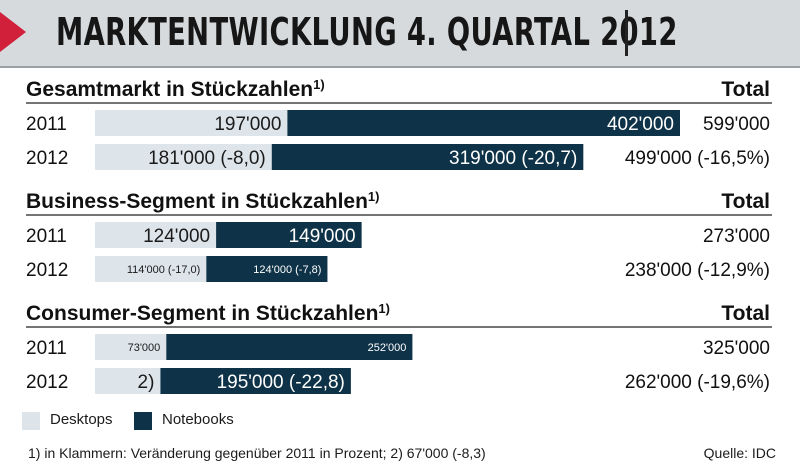 This screenshot has height=476, width=800. What do you see at coordinates (247, 124) in the screenshot?
I see `data-label-desktops: 197'000` at bounding box center [247, 124].